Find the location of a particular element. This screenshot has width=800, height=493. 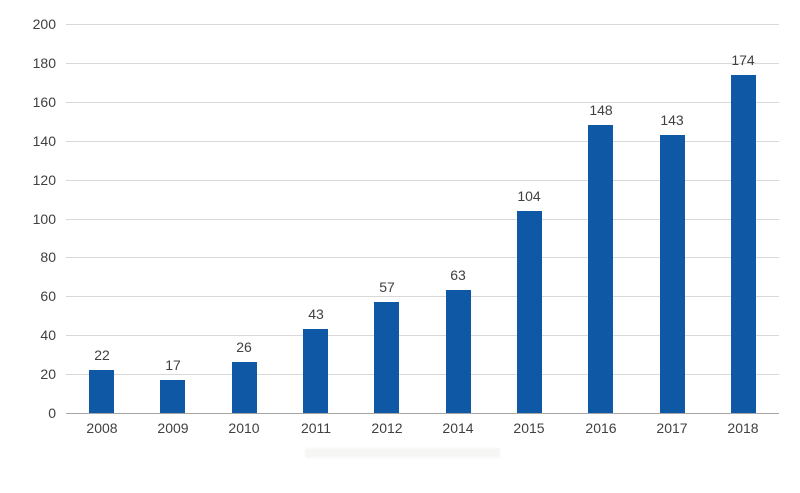

x-axis-tick-label: 2011 is located at coordinates (316, 428).